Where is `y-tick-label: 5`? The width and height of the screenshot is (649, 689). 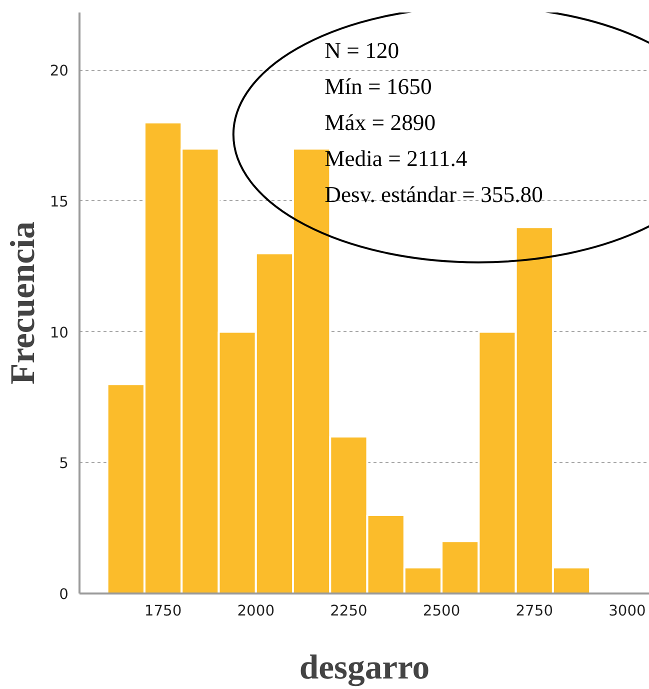
y-tick-label: 5 is located at coordinates (64, 463).